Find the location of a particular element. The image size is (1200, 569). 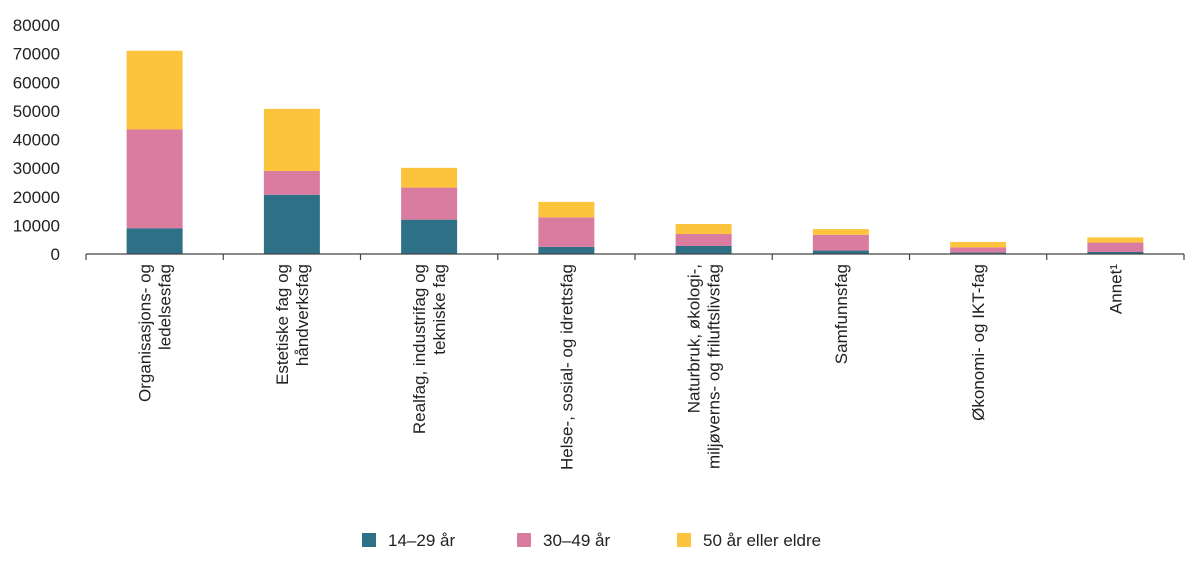

bar-50-år-eller-eldre-5 is located at coordinates (703, 228).